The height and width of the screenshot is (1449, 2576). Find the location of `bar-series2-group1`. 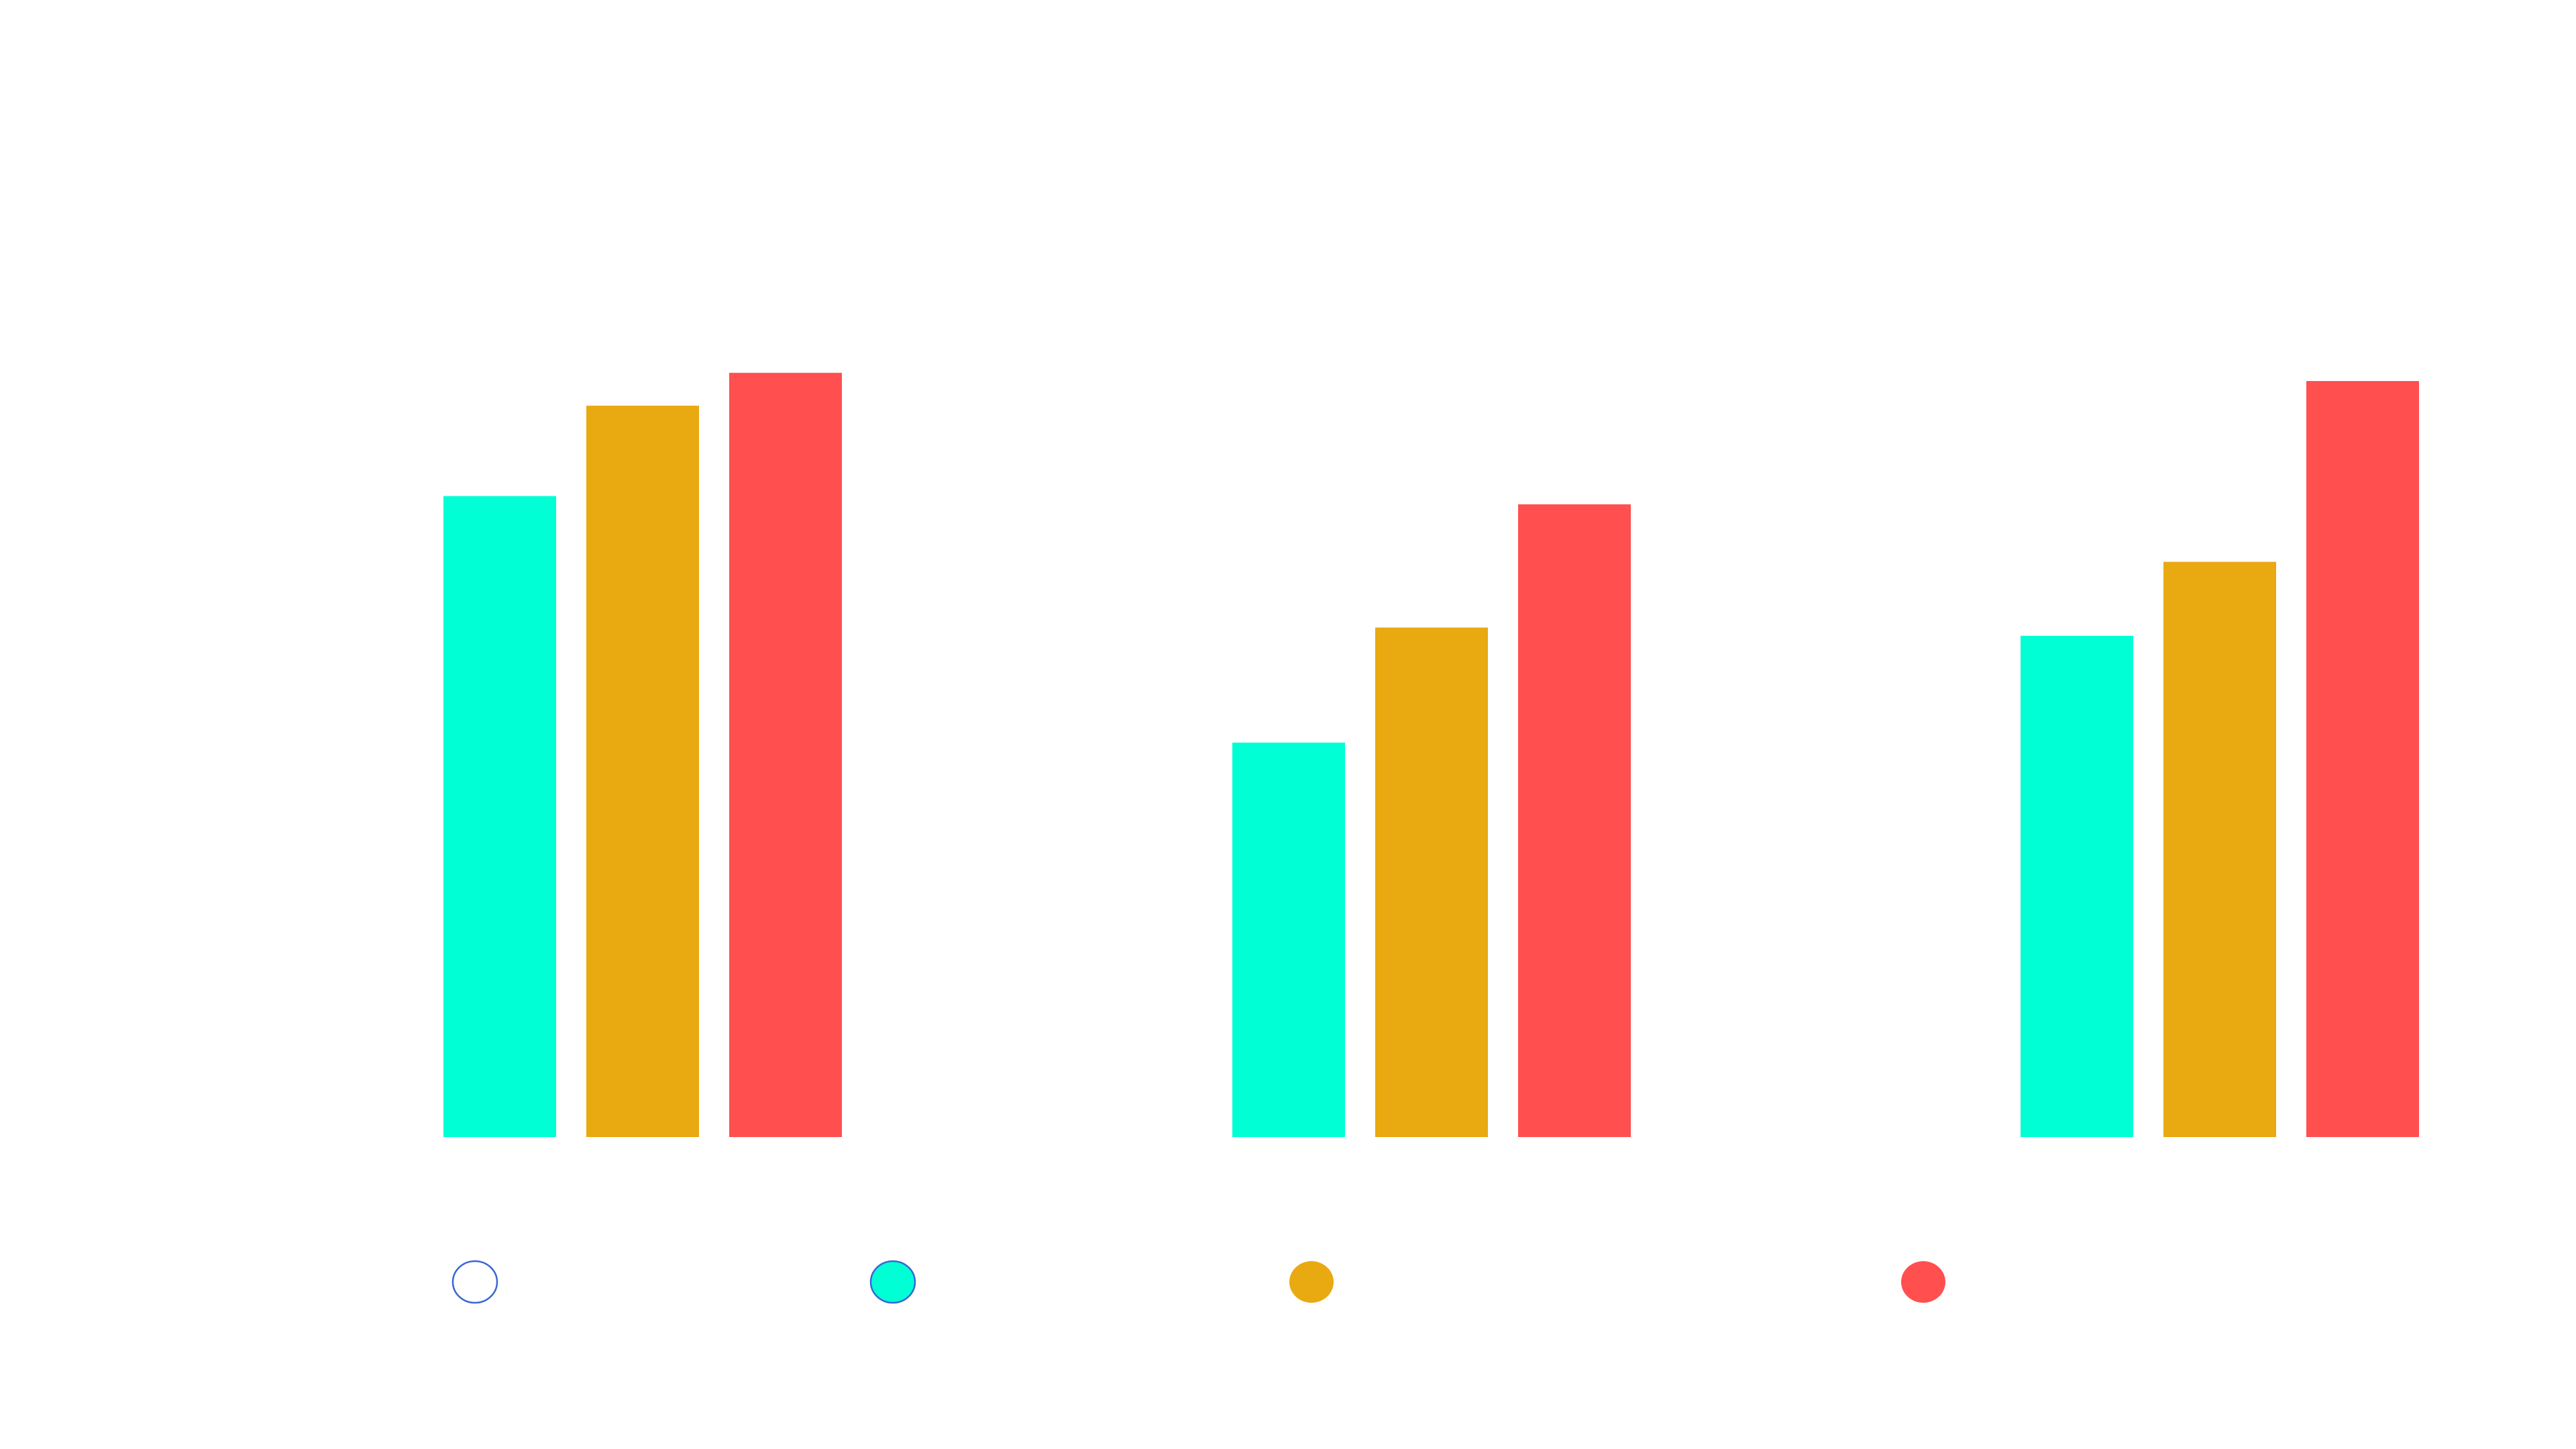

bar-series2-group1 is located at coordinates (642, 771).